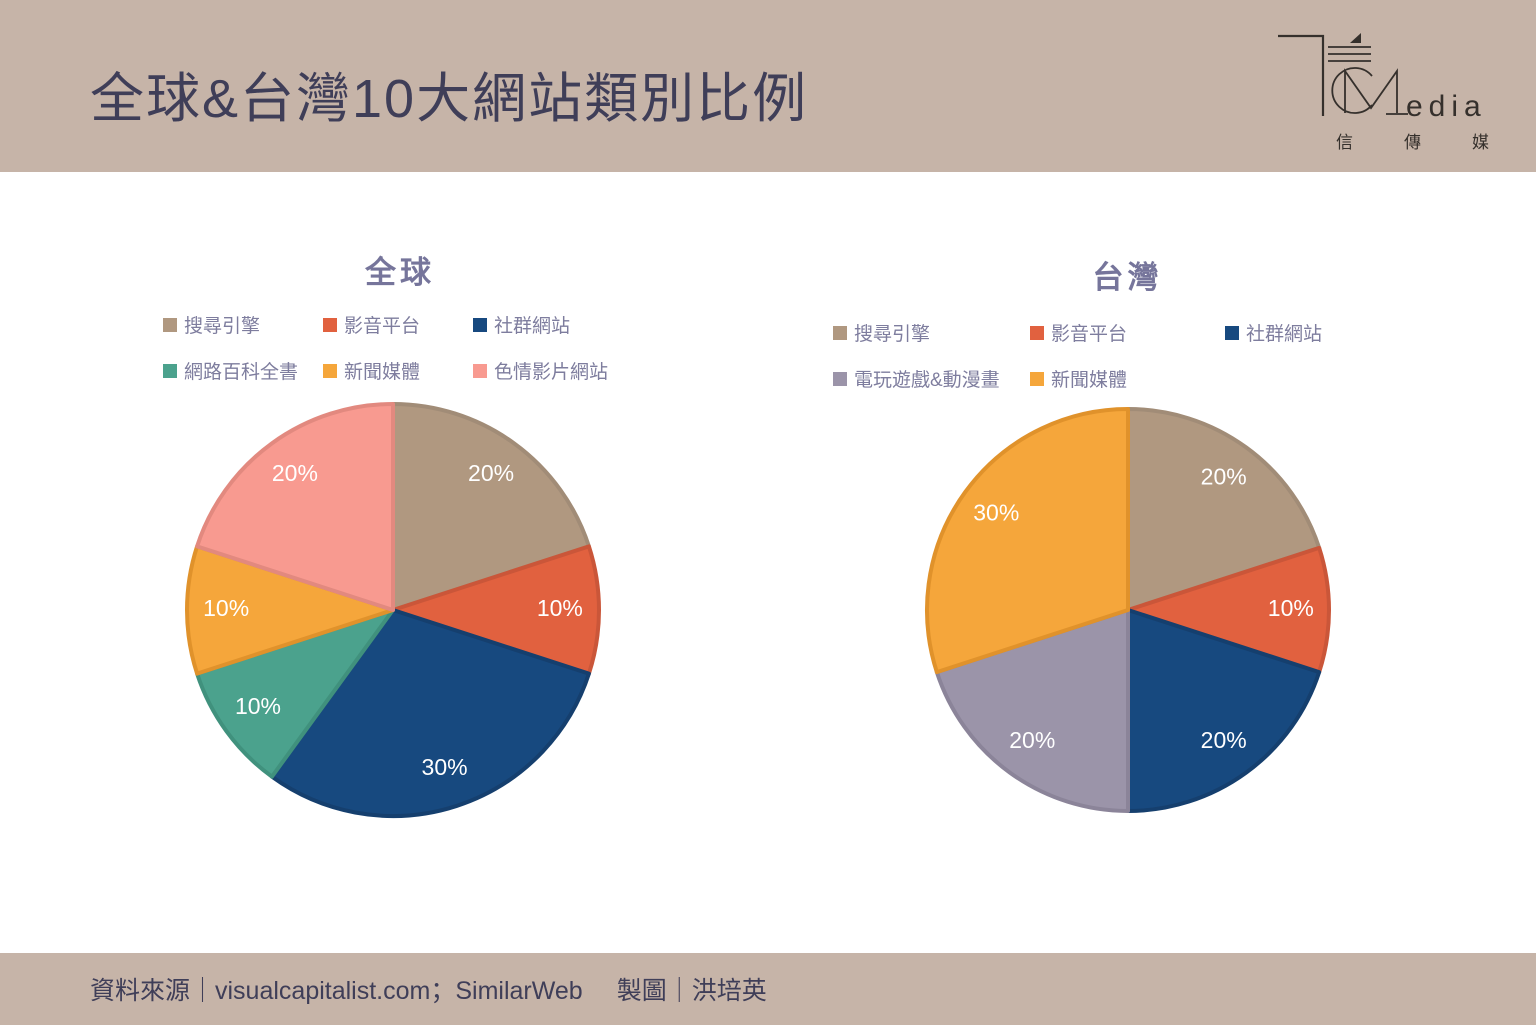 The image size is (1536, 1025). What do you see at coordinates (1412, 142) in the screenshot?
I see `logo-subtitle-char-2: 傳` at bounding box center [1412, 142].